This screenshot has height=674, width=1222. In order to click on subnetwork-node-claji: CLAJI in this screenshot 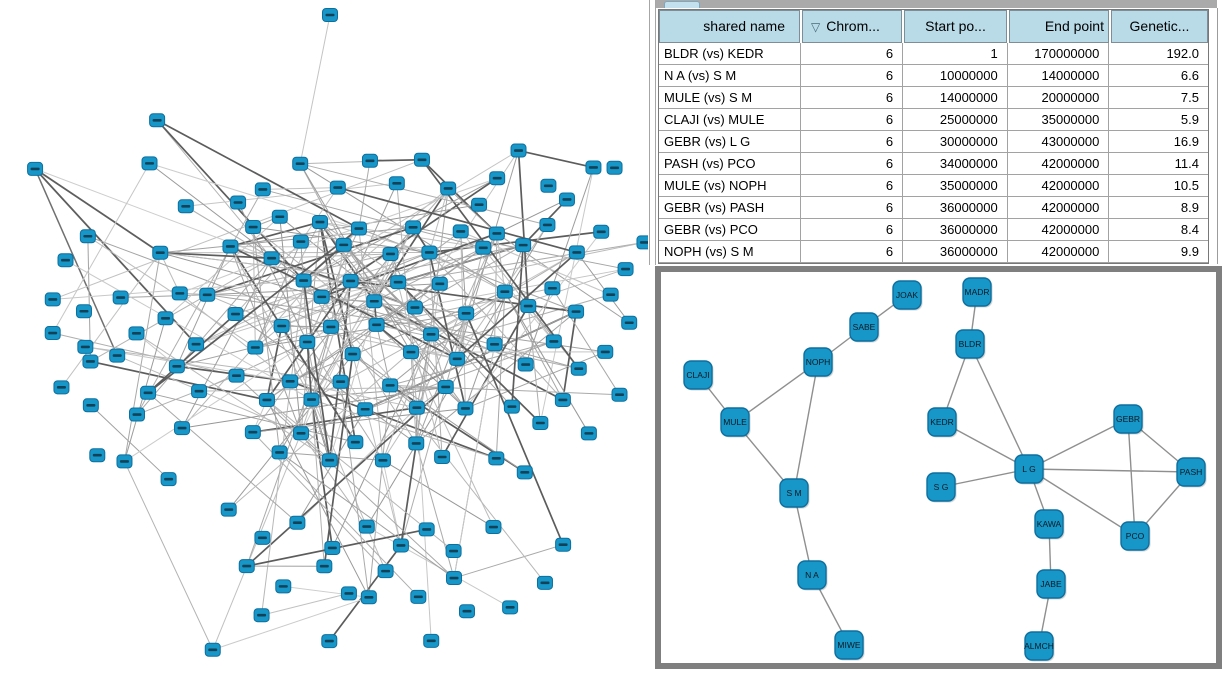, I will do `click(699, 376)`.